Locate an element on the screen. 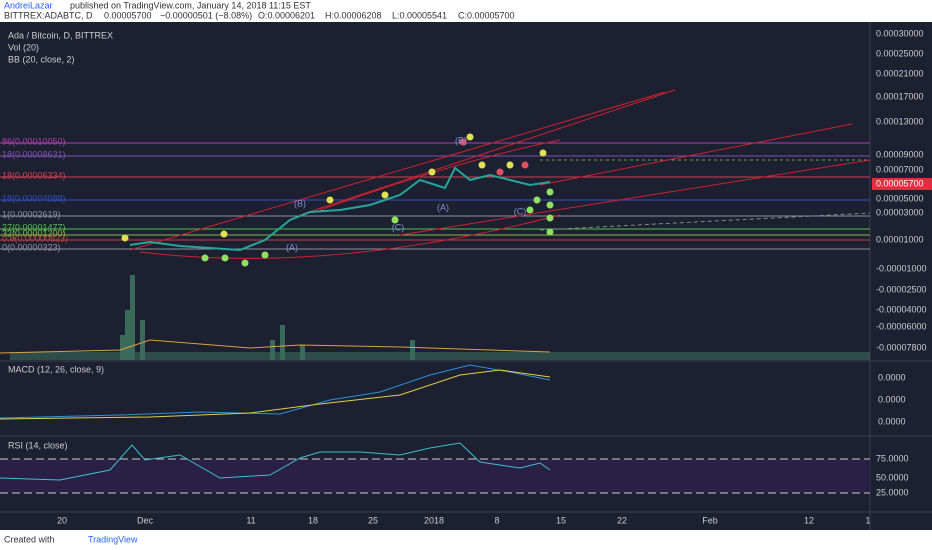  price-label: 0.00003000 is located at coordinates (900, 212).